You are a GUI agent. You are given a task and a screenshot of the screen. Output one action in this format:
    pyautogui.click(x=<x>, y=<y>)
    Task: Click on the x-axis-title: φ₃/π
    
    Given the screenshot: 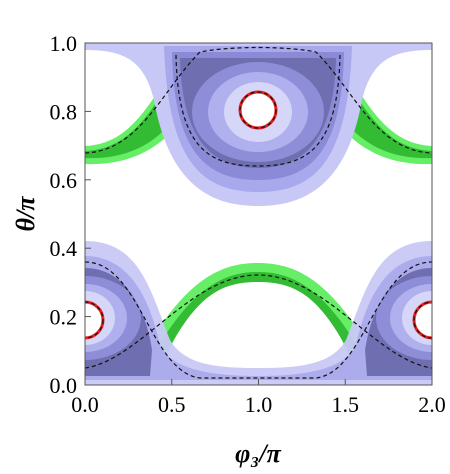 What is the action you would take?
    pyautogui.click(x=258, y=453)
    